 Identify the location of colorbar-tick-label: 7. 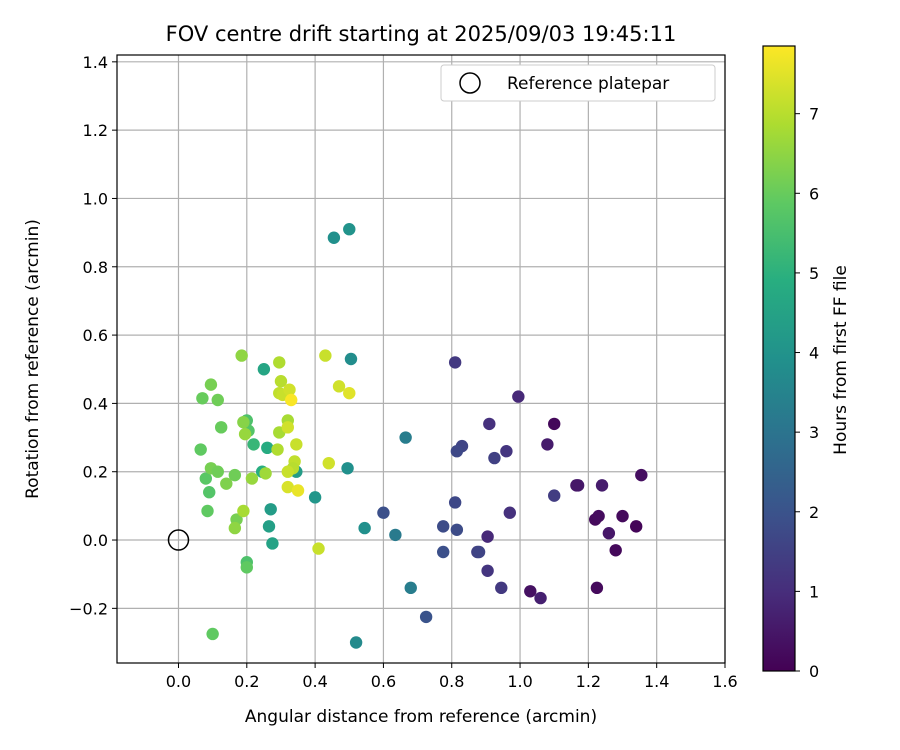
(814, 114).